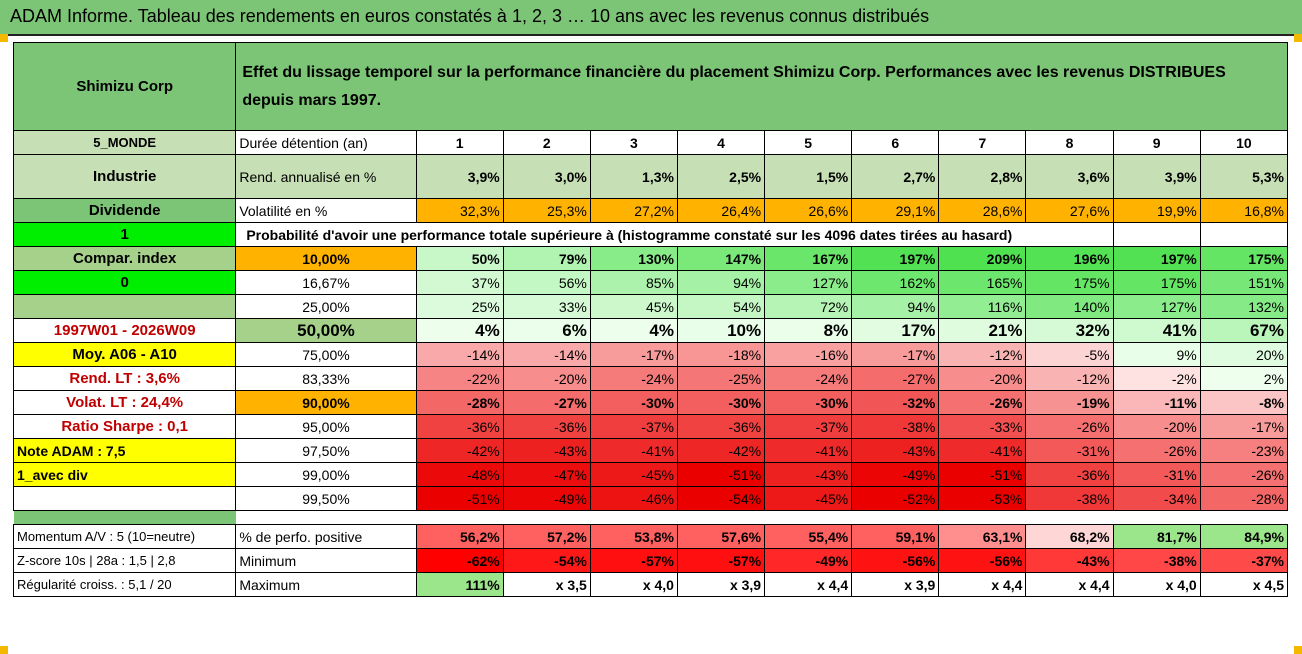 The height and width of the screenshot is (654, 1302). I want to click on dividend-mode: 1_avec div, so click(124, 474).